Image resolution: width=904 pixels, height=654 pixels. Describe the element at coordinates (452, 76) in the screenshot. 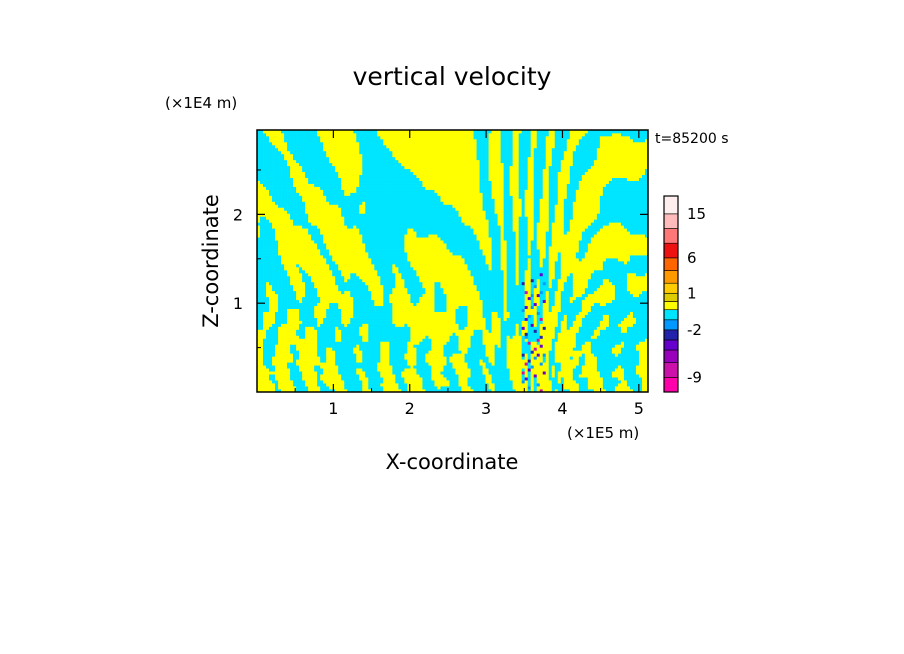

I see `chart-title: vertical velocity` at that location.